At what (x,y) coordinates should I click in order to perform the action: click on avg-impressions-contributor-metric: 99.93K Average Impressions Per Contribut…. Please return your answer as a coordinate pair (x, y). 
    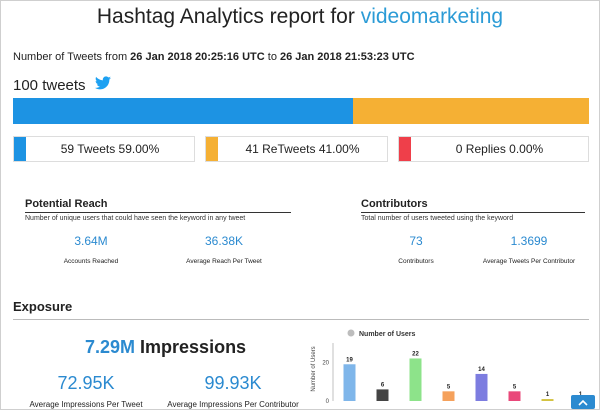
    Looking at the image, I should click on (233, 391).